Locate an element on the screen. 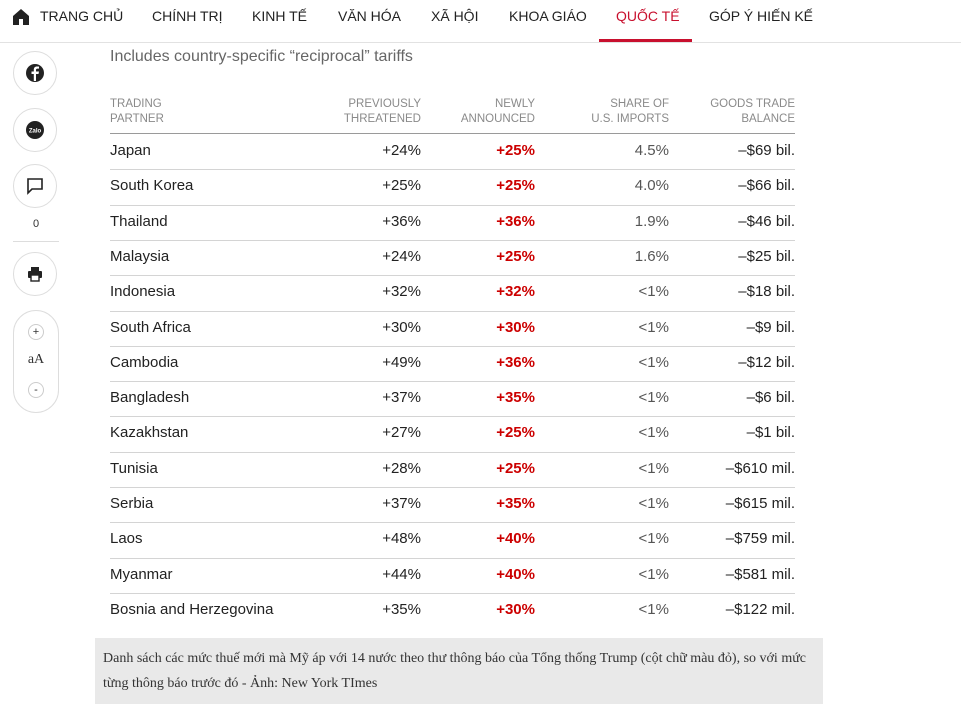 This screenshot has width=961, height=707. table-cell: –$25 bil. is located at coordinates (766, 256).